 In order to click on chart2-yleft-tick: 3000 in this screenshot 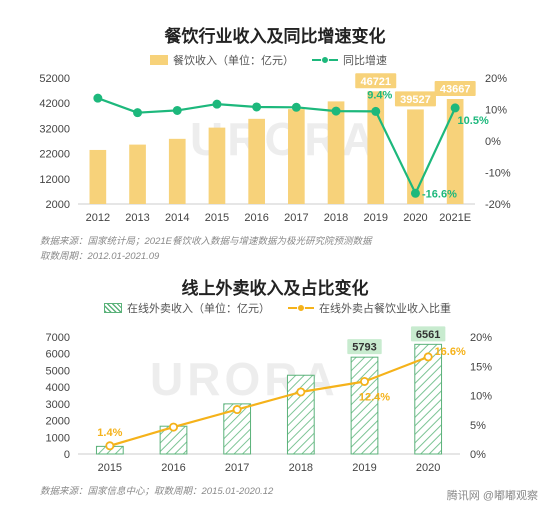, I will do `click(58, 405)`.